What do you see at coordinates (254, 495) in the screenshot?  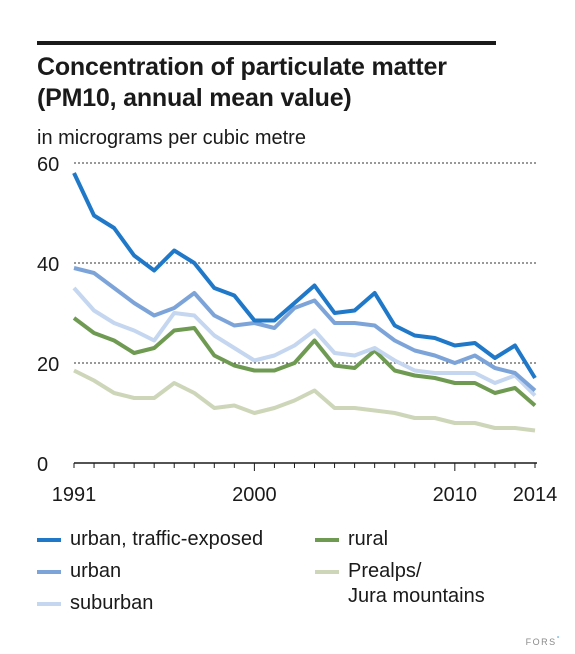 I see `x-tick-label: 2000` at bounding box center [254, 495].